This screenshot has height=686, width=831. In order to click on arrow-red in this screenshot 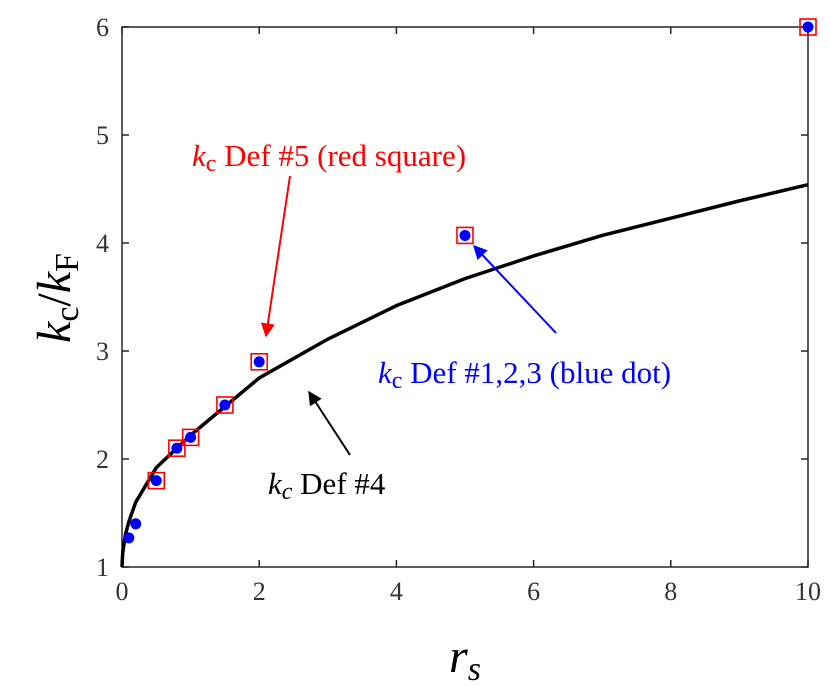, I will do `click(275, 256)`.